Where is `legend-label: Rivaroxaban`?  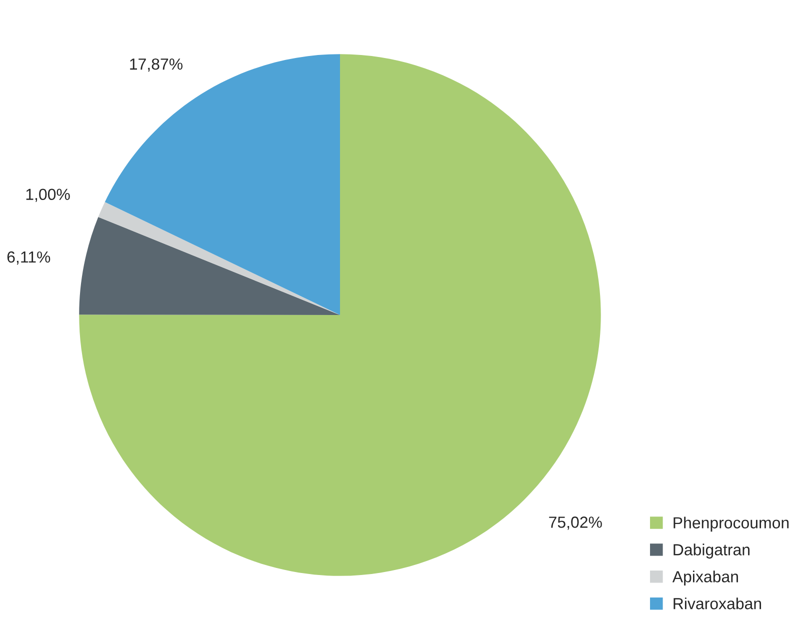 legend-label: Rivaroxaban is located at coordinates (718, 604).